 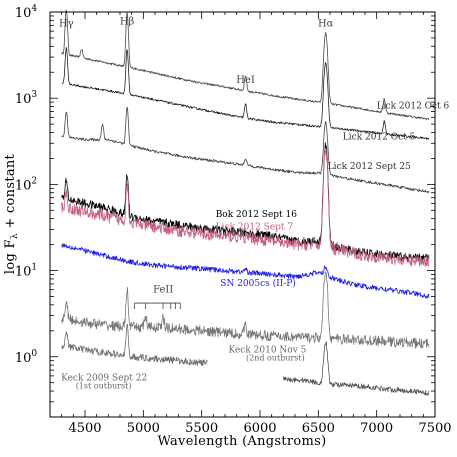 I want to click on y-axis-label: log Fλ + constant, so click(x=11, y=213).